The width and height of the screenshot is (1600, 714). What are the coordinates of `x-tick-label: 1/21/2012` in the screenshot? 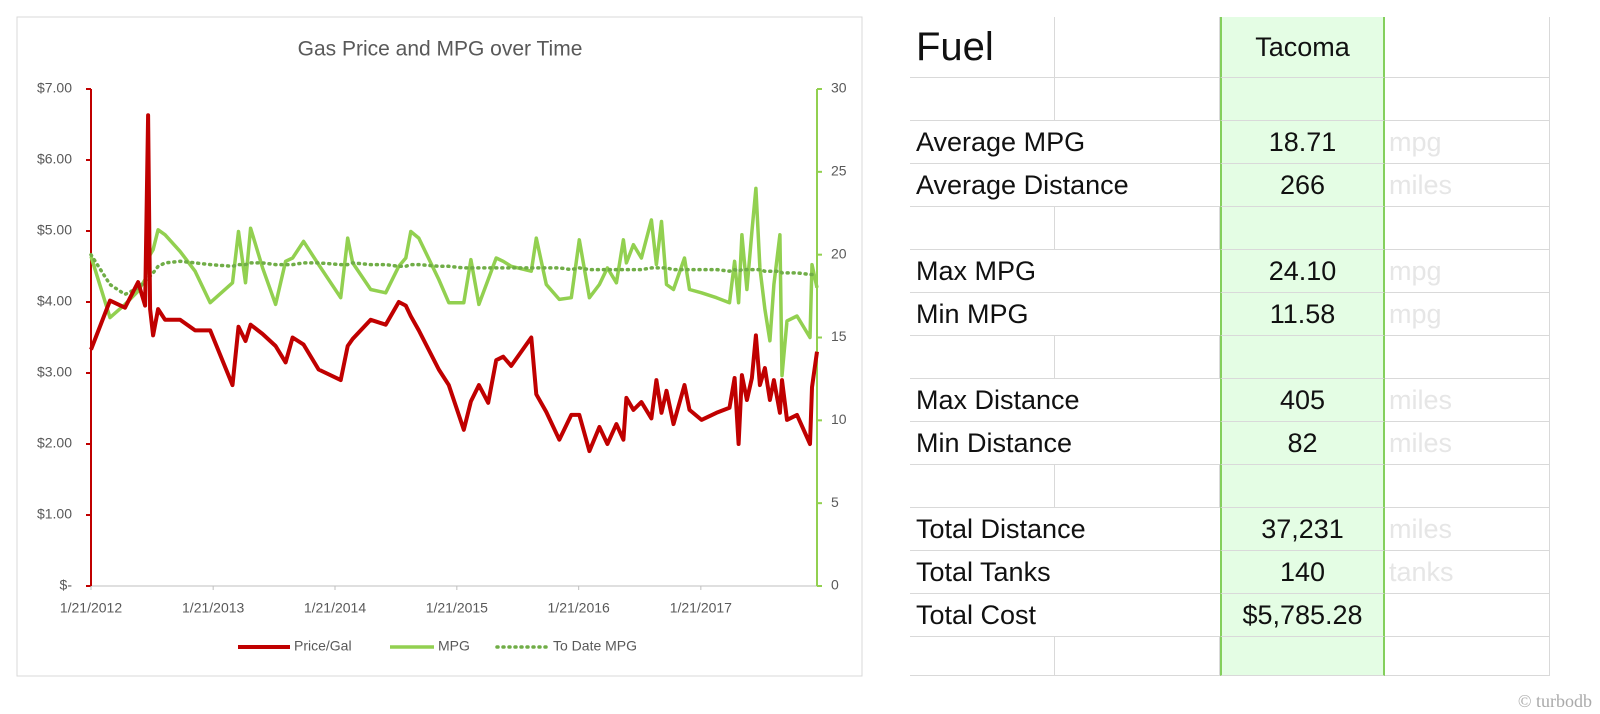 It's located at (91, 608).